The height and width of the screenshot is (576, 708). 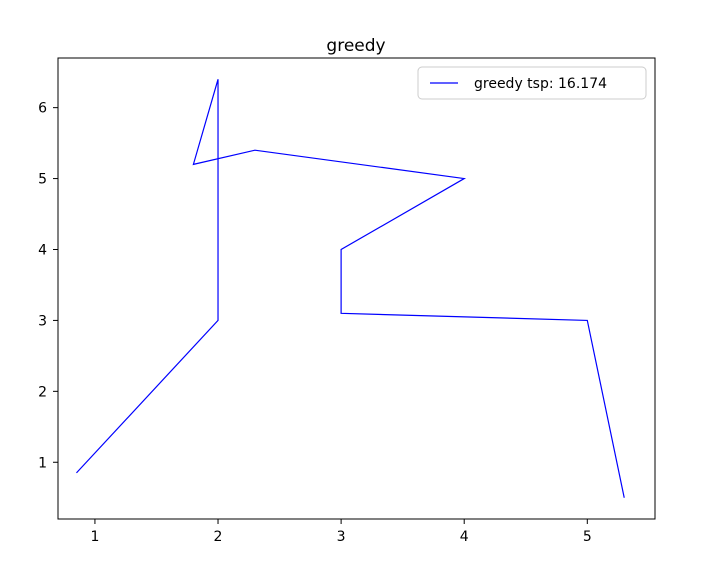 I want to click on chart-title: greedy, so click(x=355, y=46).